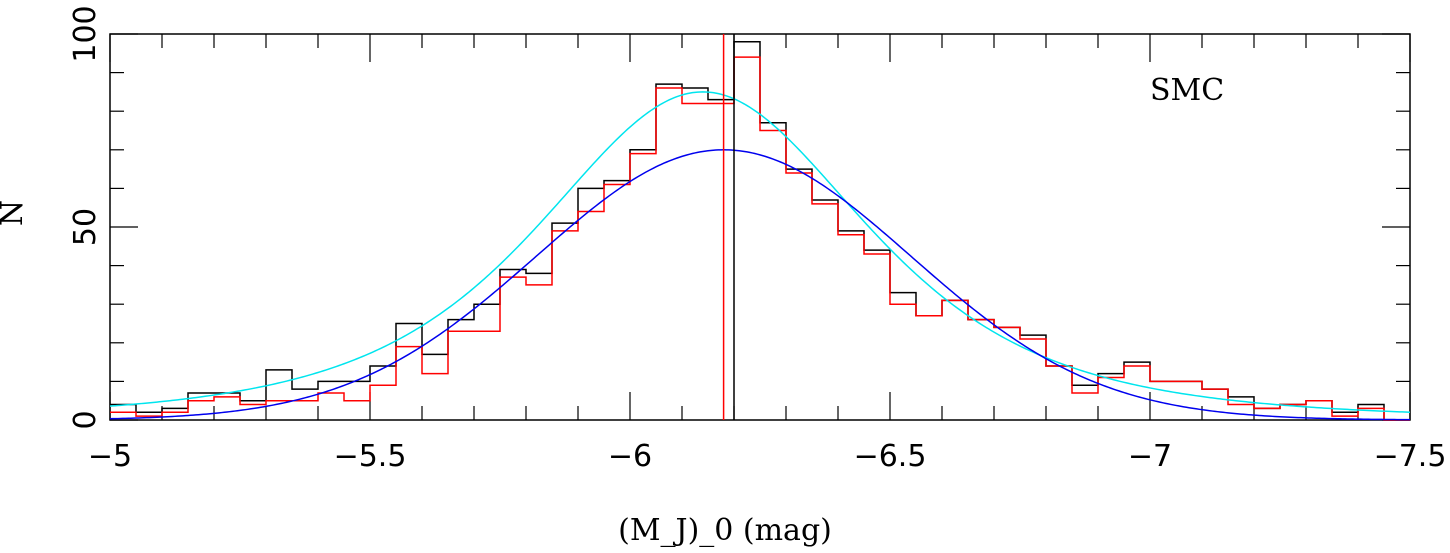 The height and width of the screenshot is (553, 1450). I want to click on x-tick-label: −6, so click(630, 456).